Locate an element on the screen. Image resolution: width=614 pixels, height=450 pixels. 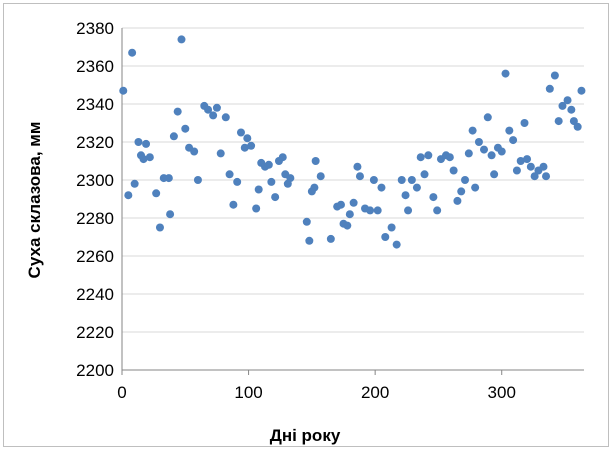
x-axis-title: Дні року is located at coordinates (305, 435).